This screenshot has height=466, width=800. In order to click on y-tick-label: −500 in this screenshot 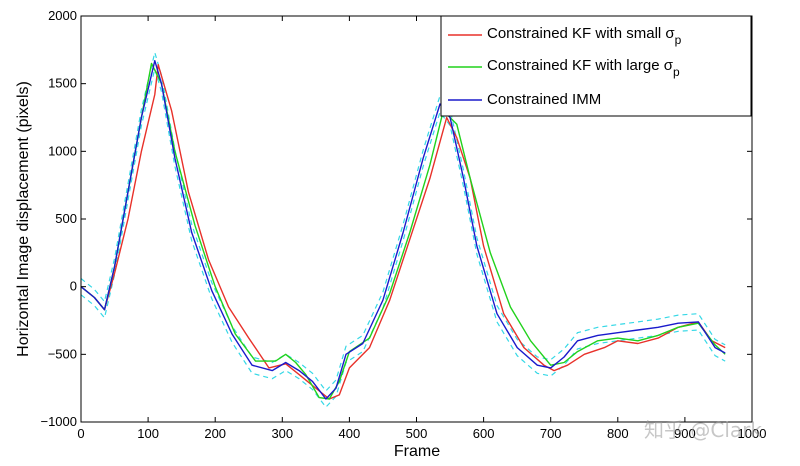, I will do `click(62, 353)`.